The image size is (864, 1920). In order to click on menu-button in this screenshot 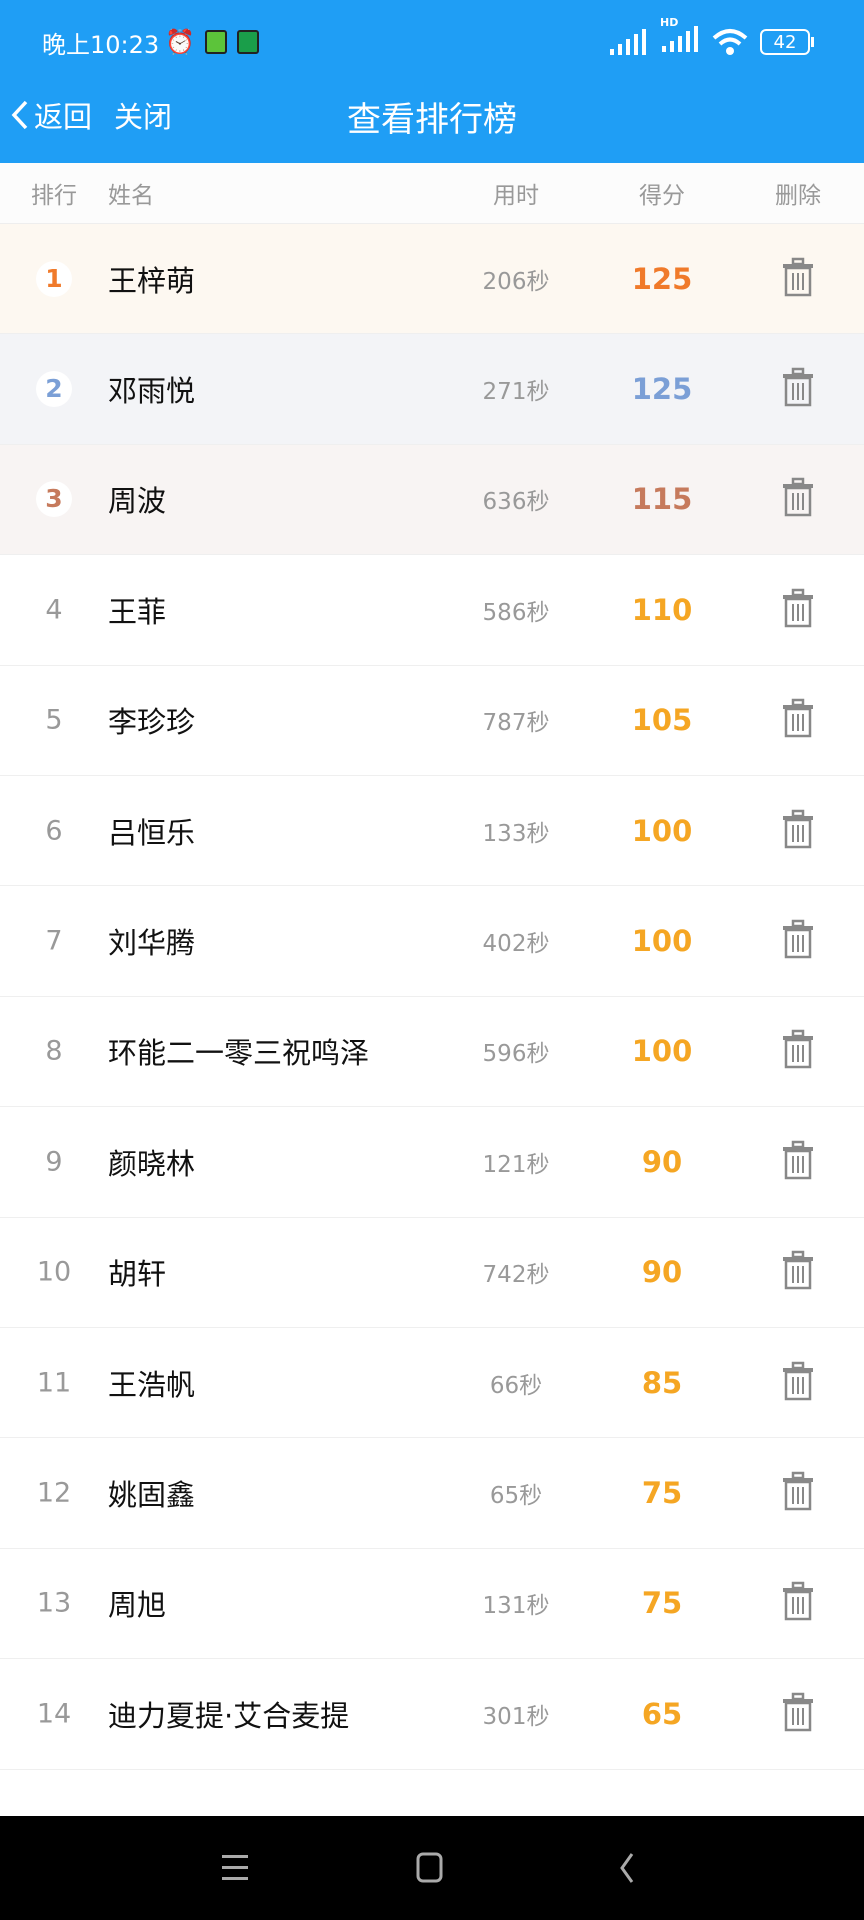, I will do `click(235, 1869)`.